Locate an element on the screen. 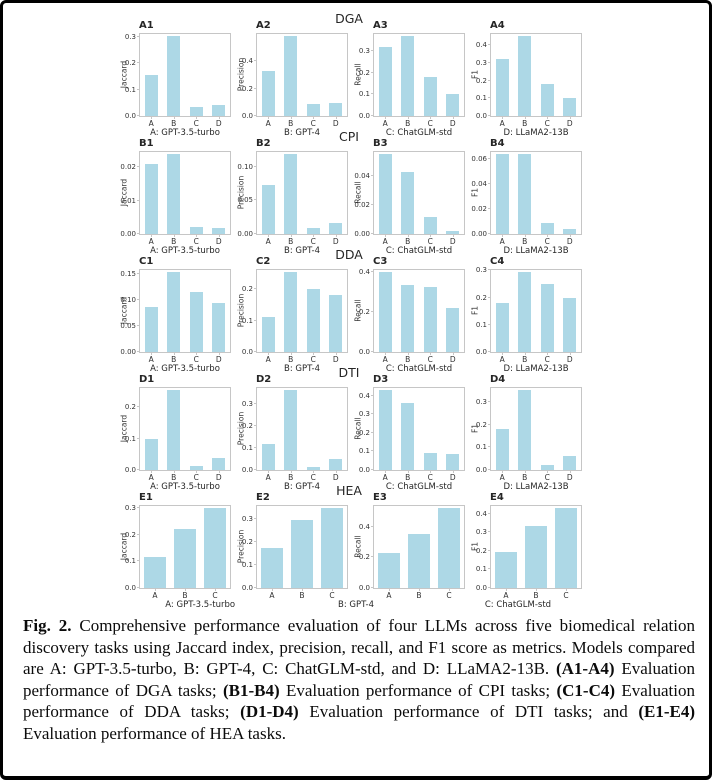  bar-c4-a is located at coordinates (502, 327).